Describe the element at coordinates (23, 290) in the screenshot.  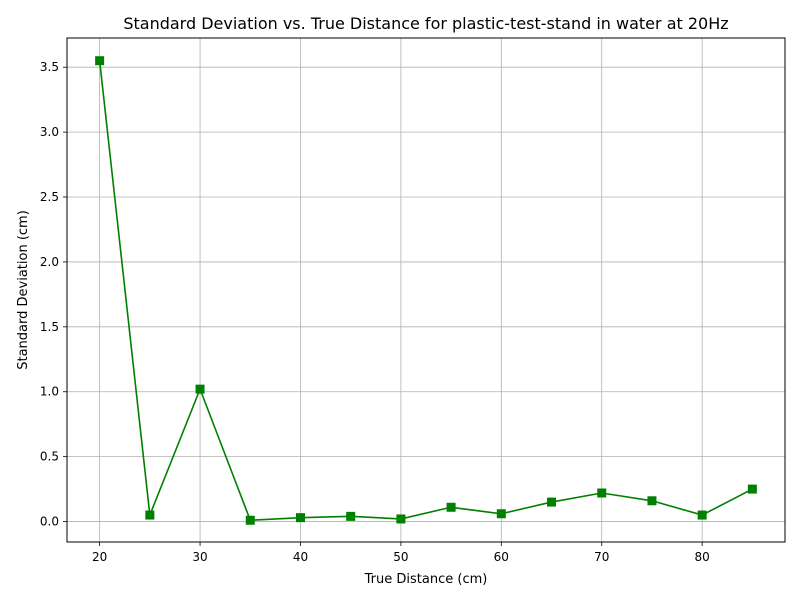
I see `y-axis-label: Standard Deviation (cm)` at that location.